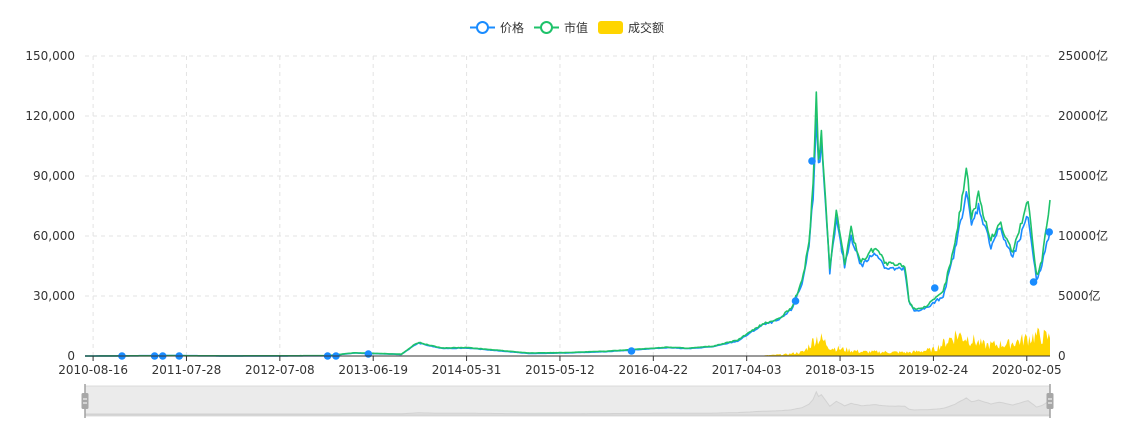 This screenshot has width=1138, height=432. I want to click on legend-label: 市值, so click(576, 27).